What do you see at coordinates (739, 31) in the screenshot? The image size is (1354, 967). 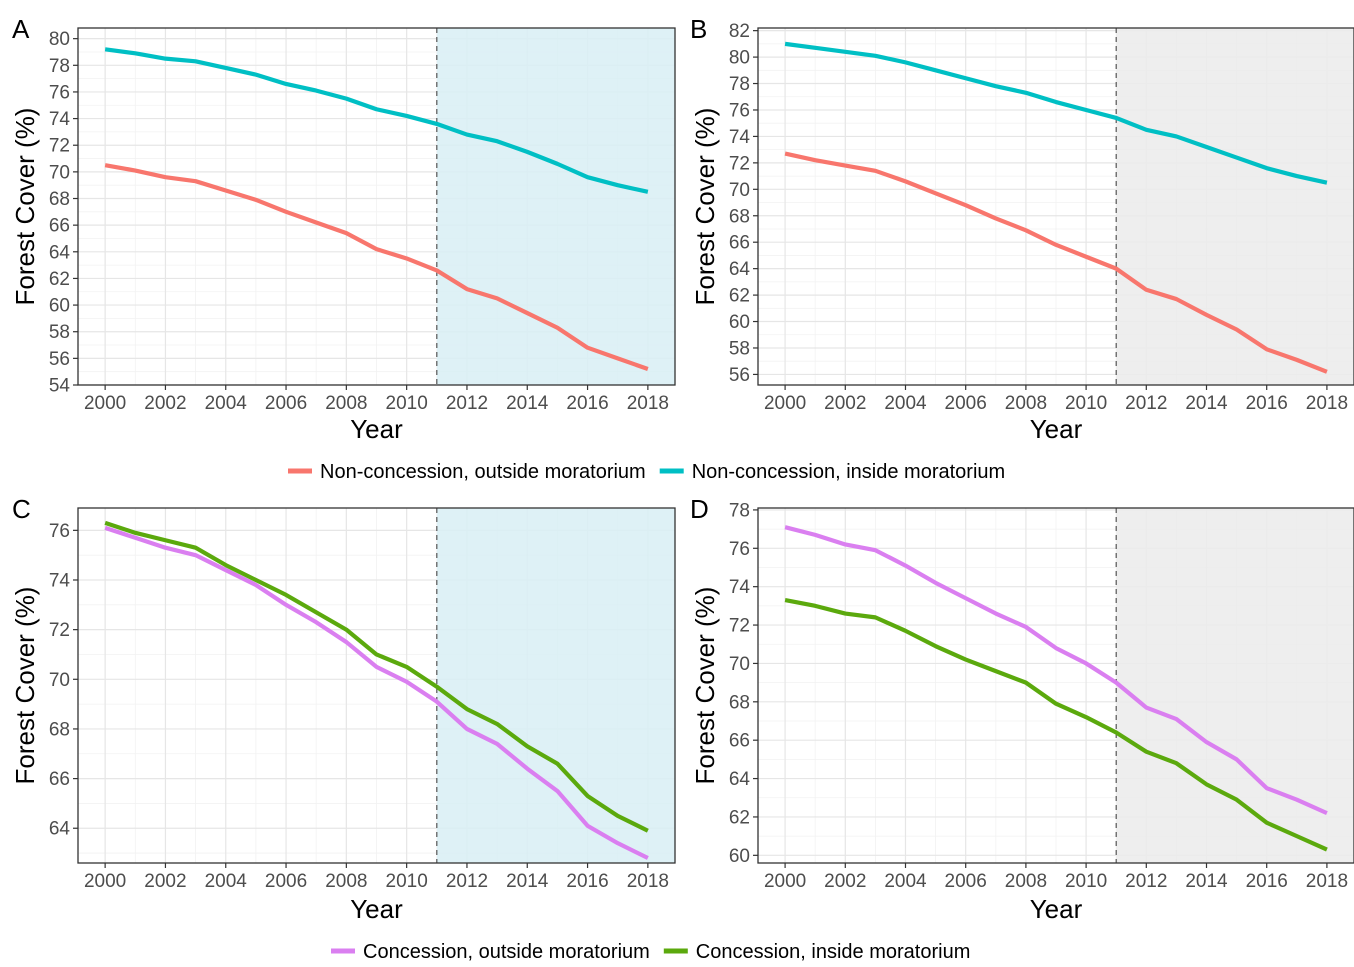 I see `y-tick-label: 82` at bounding box center [739, 31].